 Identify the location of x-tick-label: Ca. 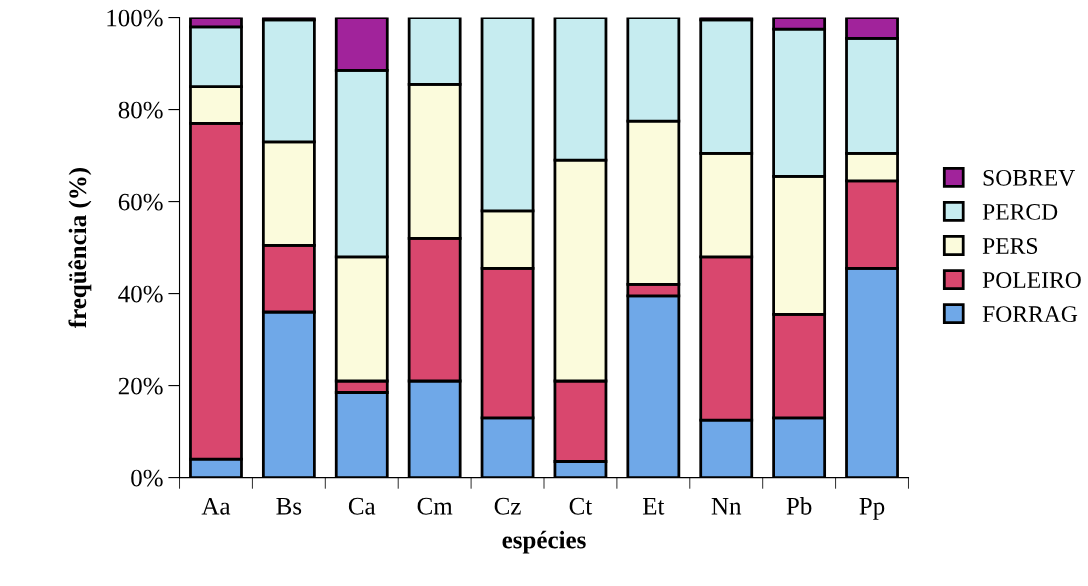
(362, 506).